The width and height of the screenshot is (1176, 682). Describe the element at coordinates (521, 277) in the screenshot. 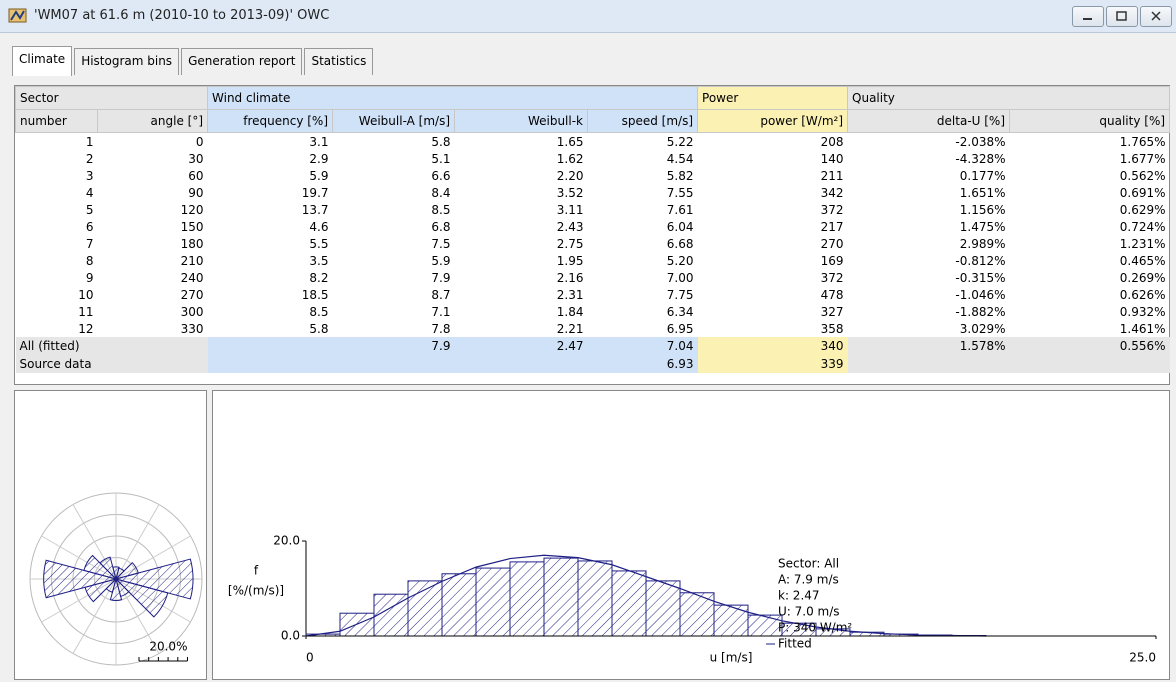

I see `cell: 2.16` at that location.